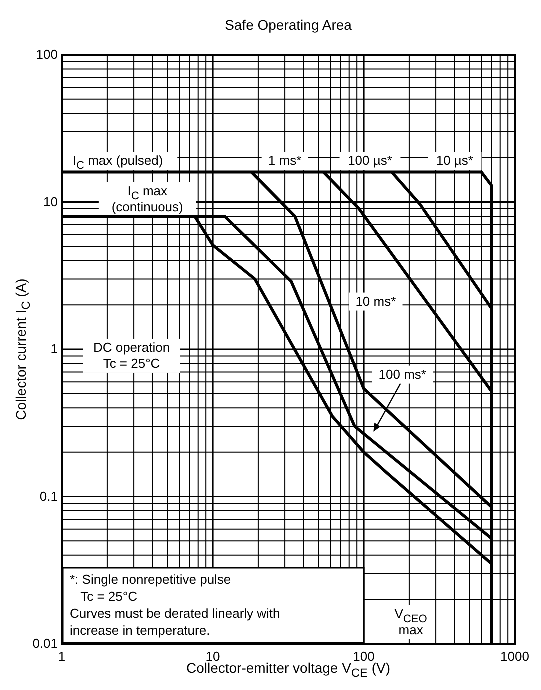  What do you see at coordinates (175, 605) in the screenshot?
I see `annotation: *: Single nonrepetitive pulse Tc = 25°C Curves must be derated linearly with increase in temperature.` at bounding box center [175, 605].